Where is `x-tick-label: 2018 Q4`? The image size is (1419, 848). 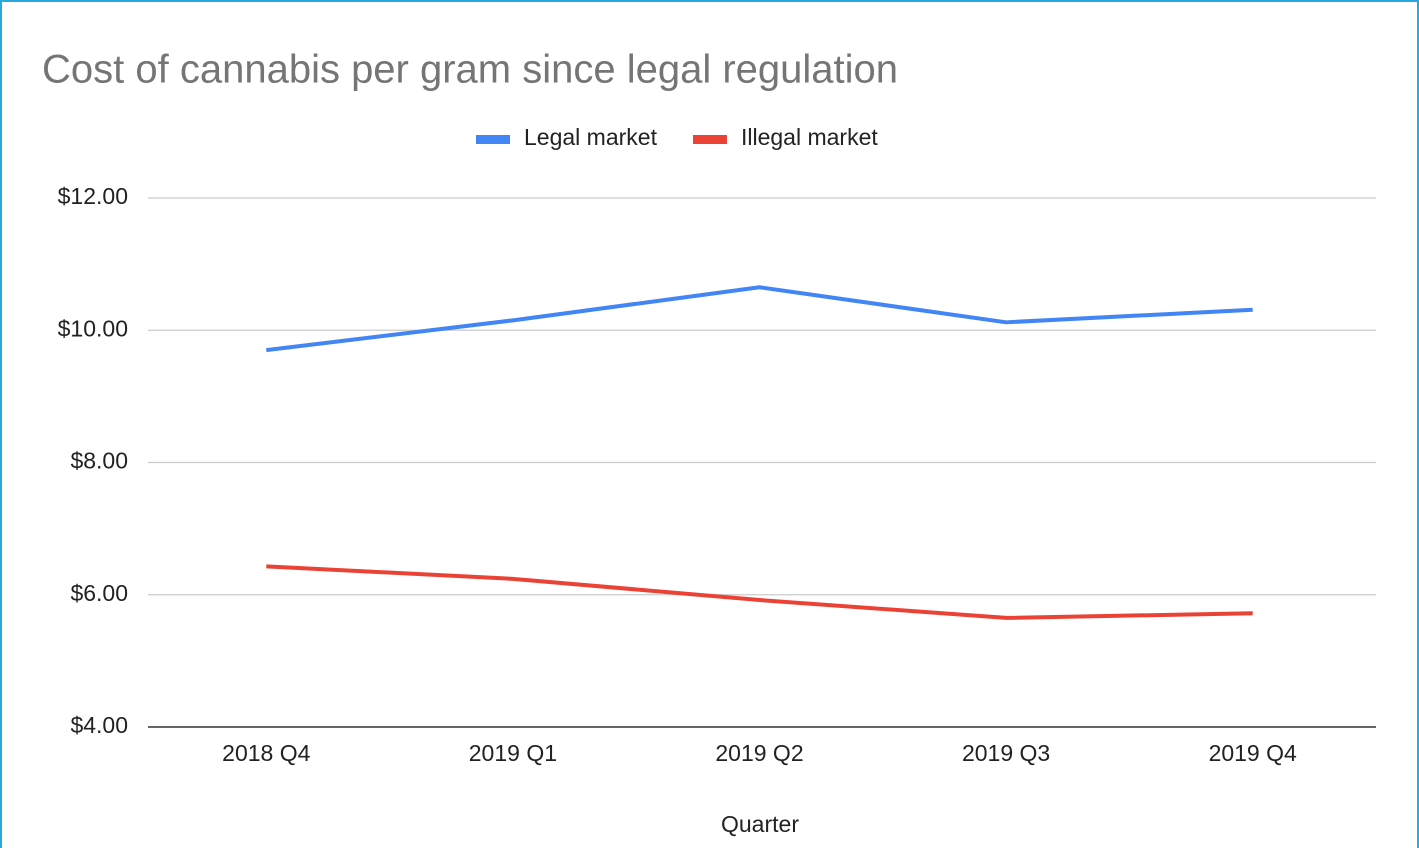
x-tick-label: 2018 Q4 is located at coordinates (266, 753).